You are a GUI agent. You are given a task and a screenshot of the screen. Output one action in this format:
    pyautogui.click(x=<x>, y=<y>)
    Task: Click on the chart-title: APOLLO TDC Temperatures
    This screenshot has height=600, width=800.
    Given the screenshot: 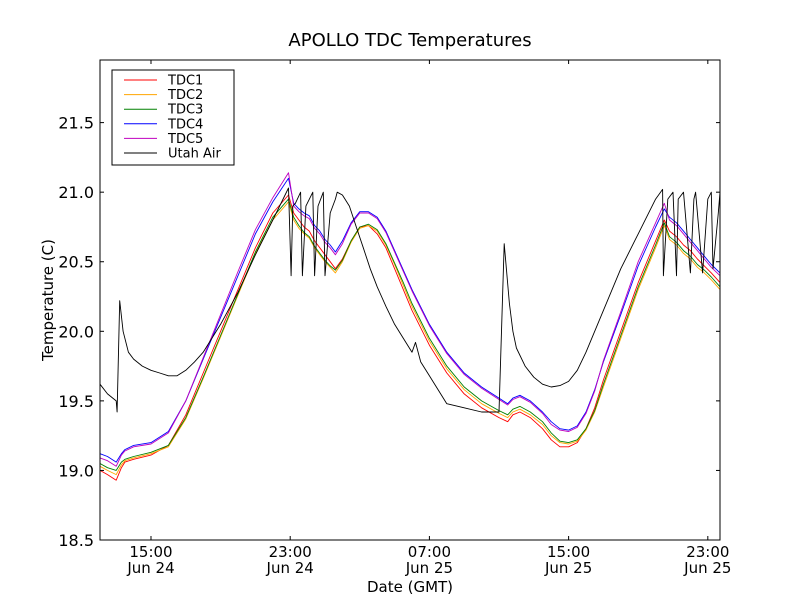 What is the action you would take?
    pyautogui.click(x=409, y=40)
    